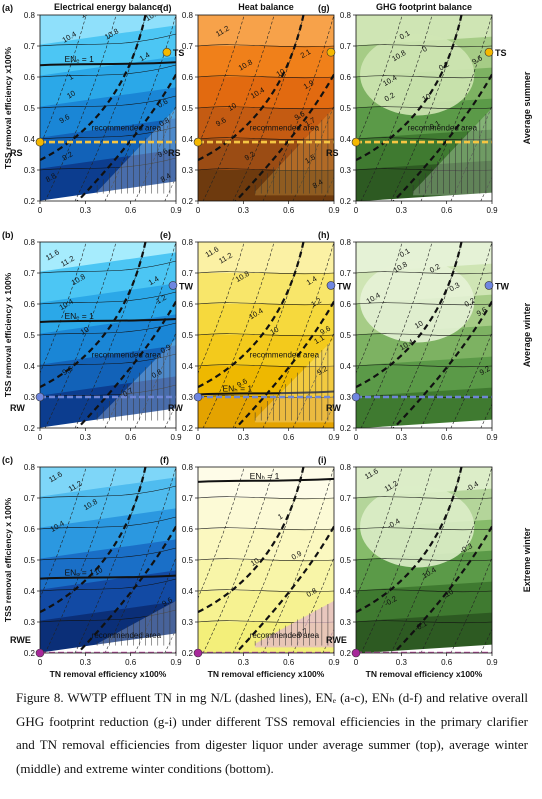  What do you see at coordinates (332, 153) in the screenshot?
I see `marker-label: RS` at bounding box center [332, 153].